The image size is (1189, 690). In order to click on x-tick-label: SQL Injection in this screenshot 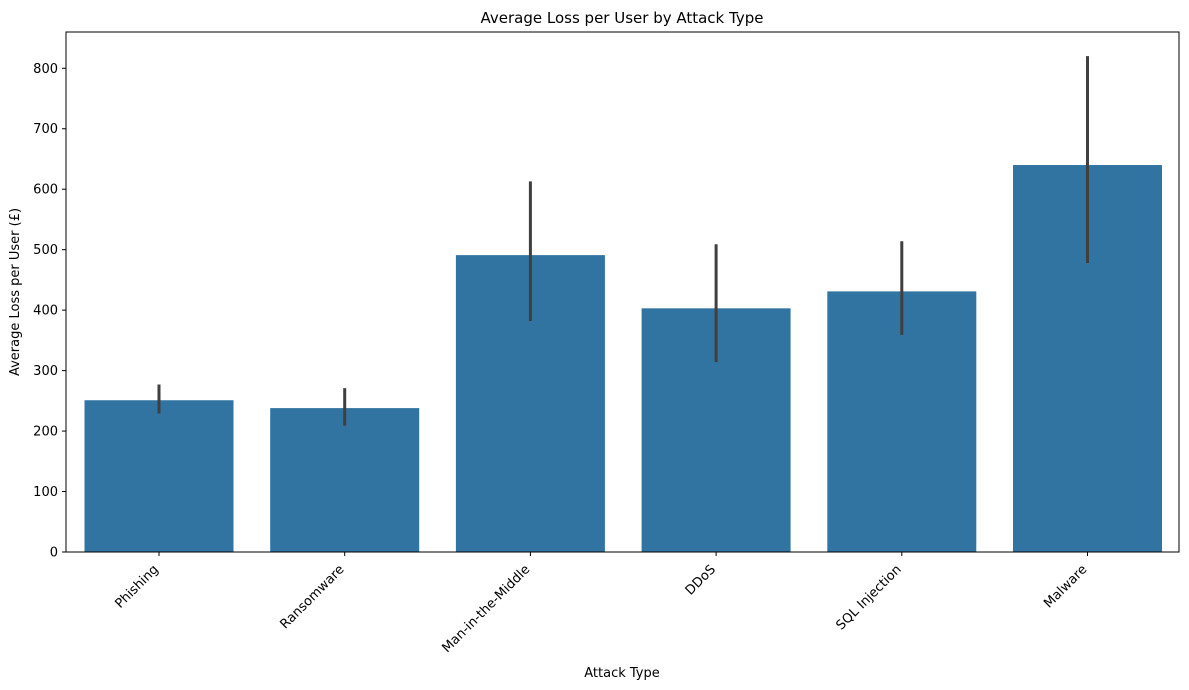, I will do `click(868, 597)`.